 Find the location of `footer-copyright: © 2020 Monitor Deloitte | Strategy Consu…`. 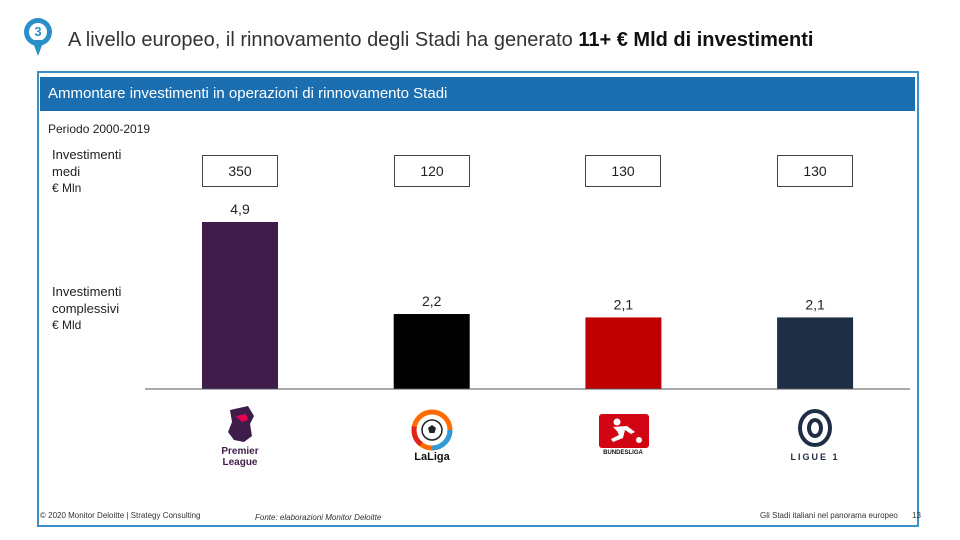

footer-copyright: © 2020 Monitor Deloitte | Strategy Consu… is located at coordinates (120, 515).